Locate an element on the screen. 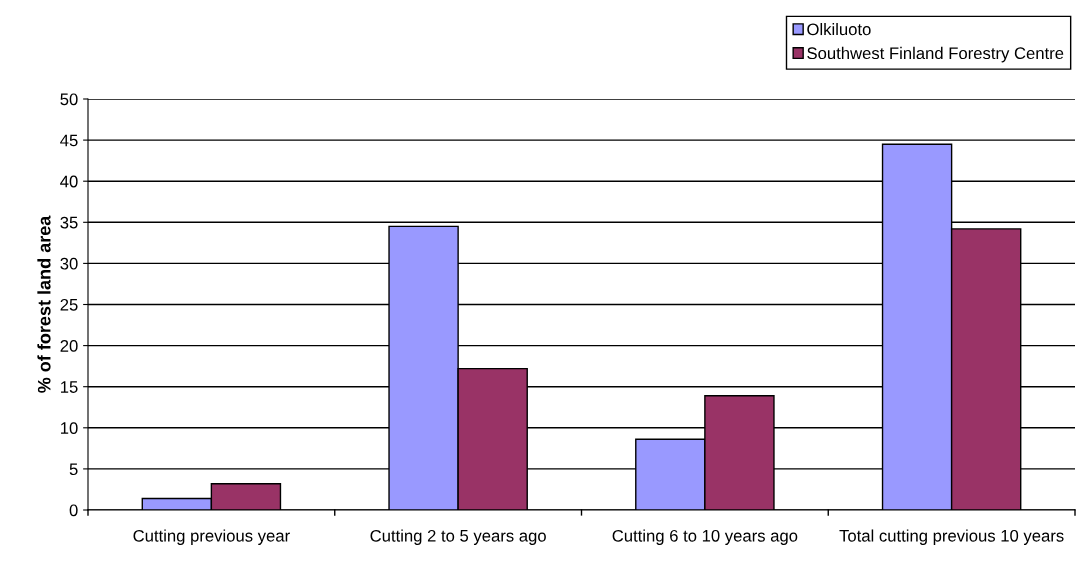 The height and width of the screenshot is (584, 1082). x-tick-label: Total cutting previous 10 years is located at coordinates (951, 537).